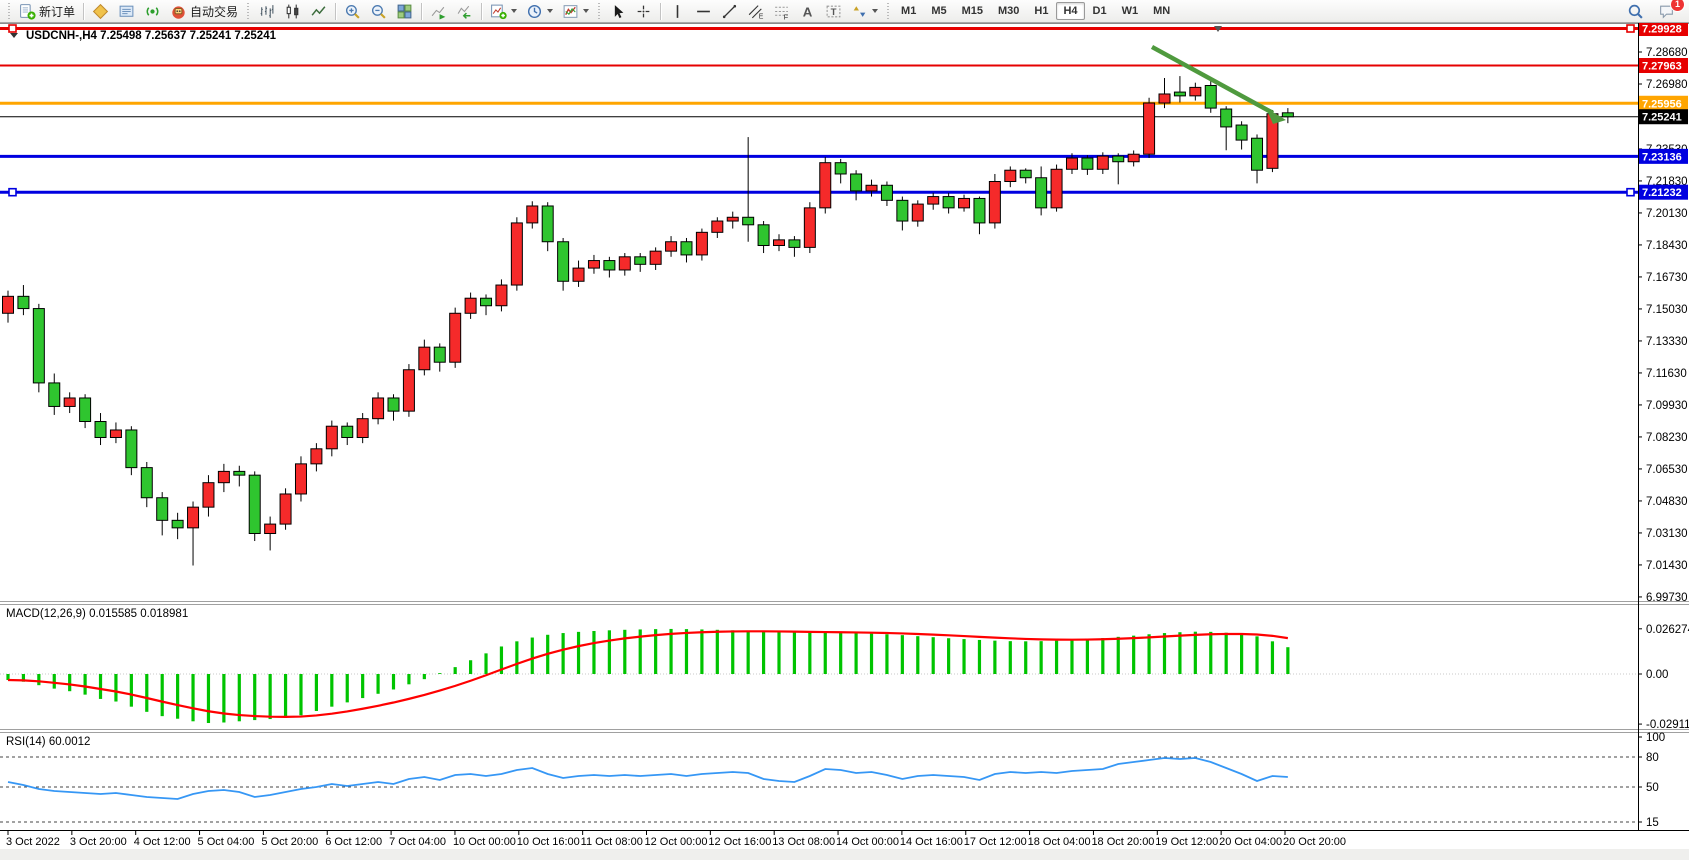  What do you see at coordinates (972, 11) in the screenshot?
I see `timeframe-button-m15: M15` at bounding box center [972, 11].